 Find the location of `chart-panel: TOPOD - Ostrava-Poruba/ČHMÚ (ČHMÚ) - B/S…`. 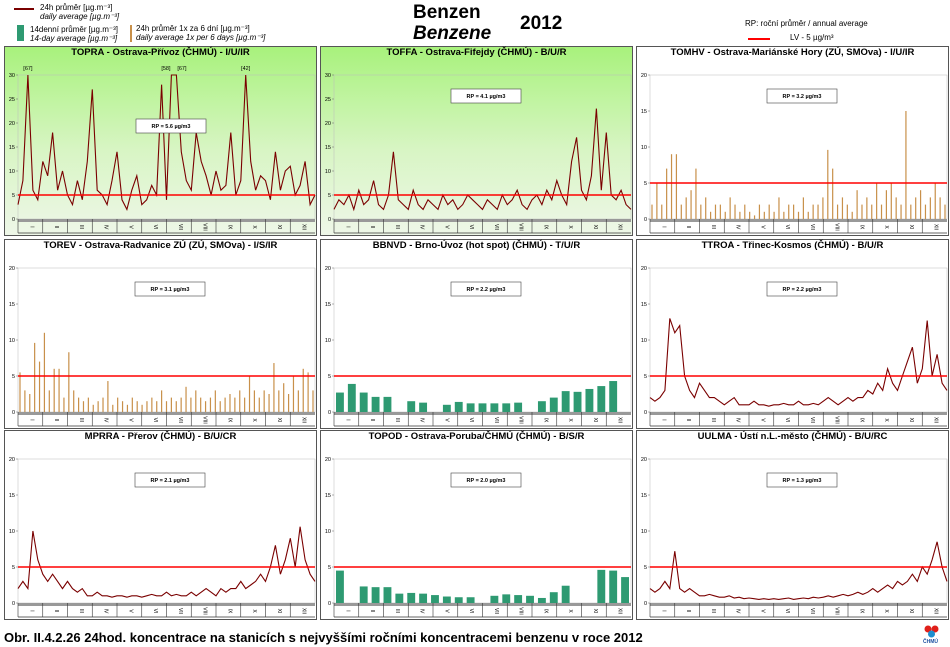

chart-panel: TOPOD - Ostrava-Poruba/ČHMÚ (ČHMÚ) - B/S… is located at coordinates (476, 525).